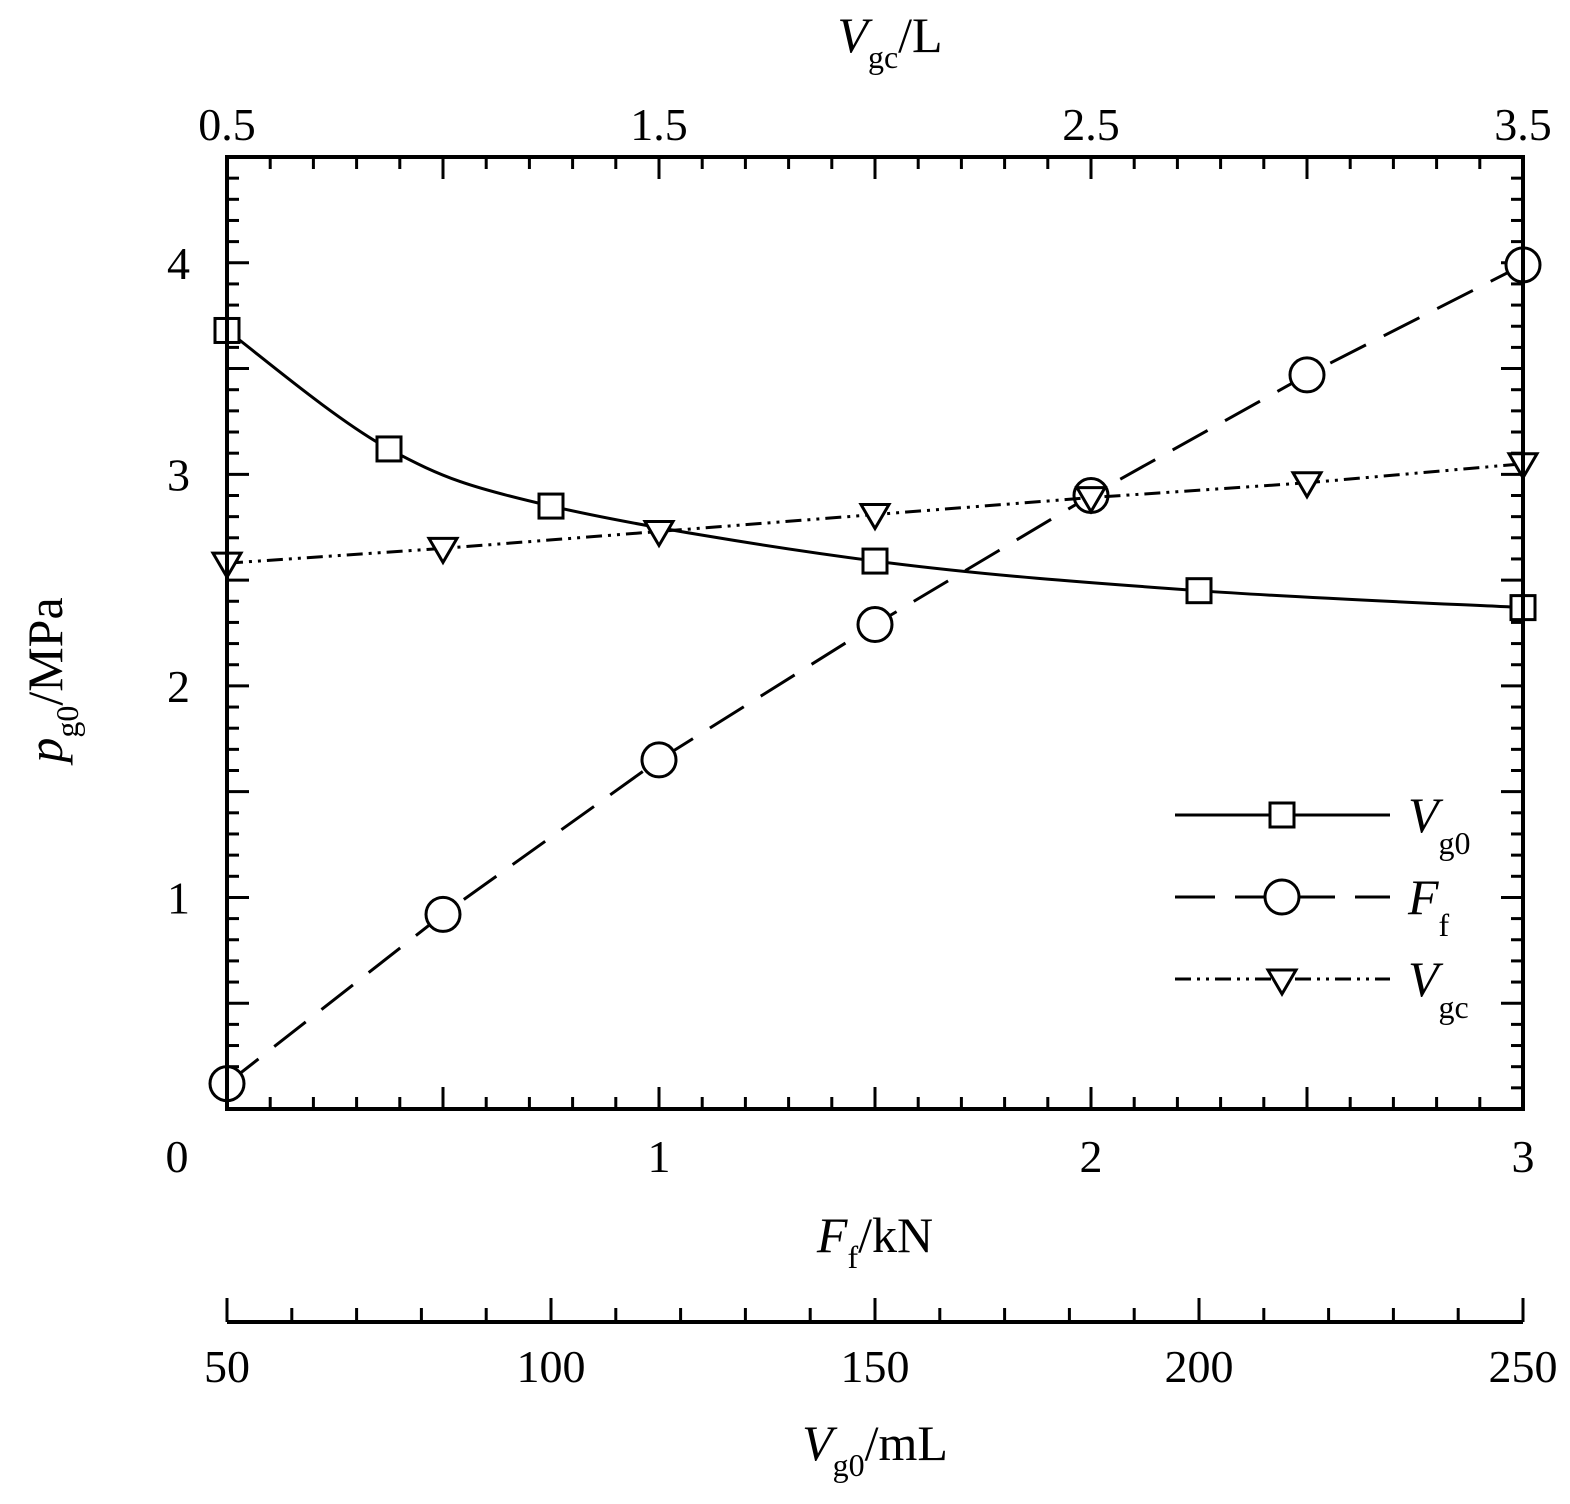  Describe the element at coordinates (659, 1156) in the screenshot. I see `bottom-tick-label: 1` at that location.